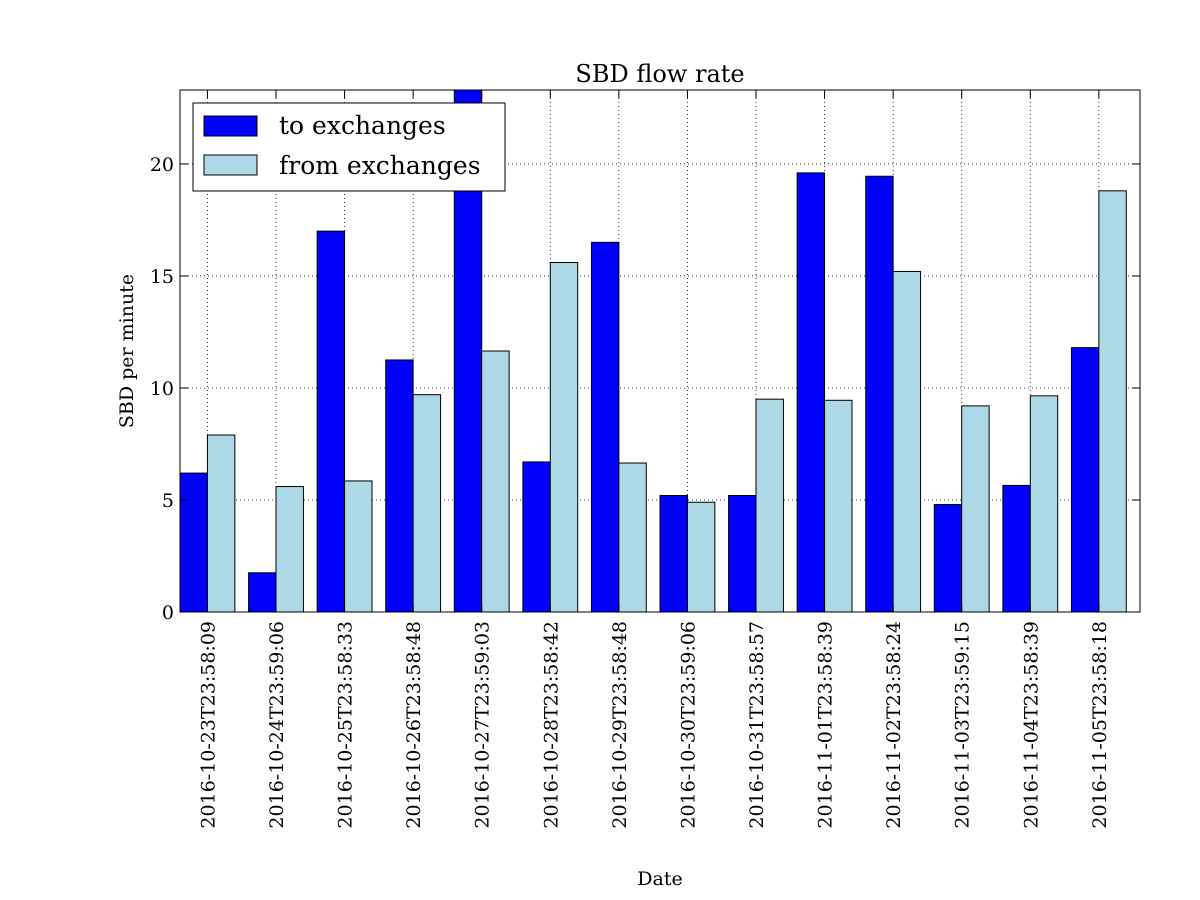 The width and height of the screenshot is (1200, 900). What do you see at coordinates (208, 725) in the screenshot?
I see `x-tick-label: 2016-10-23T23:58:09` at bounding box center [208, 725].